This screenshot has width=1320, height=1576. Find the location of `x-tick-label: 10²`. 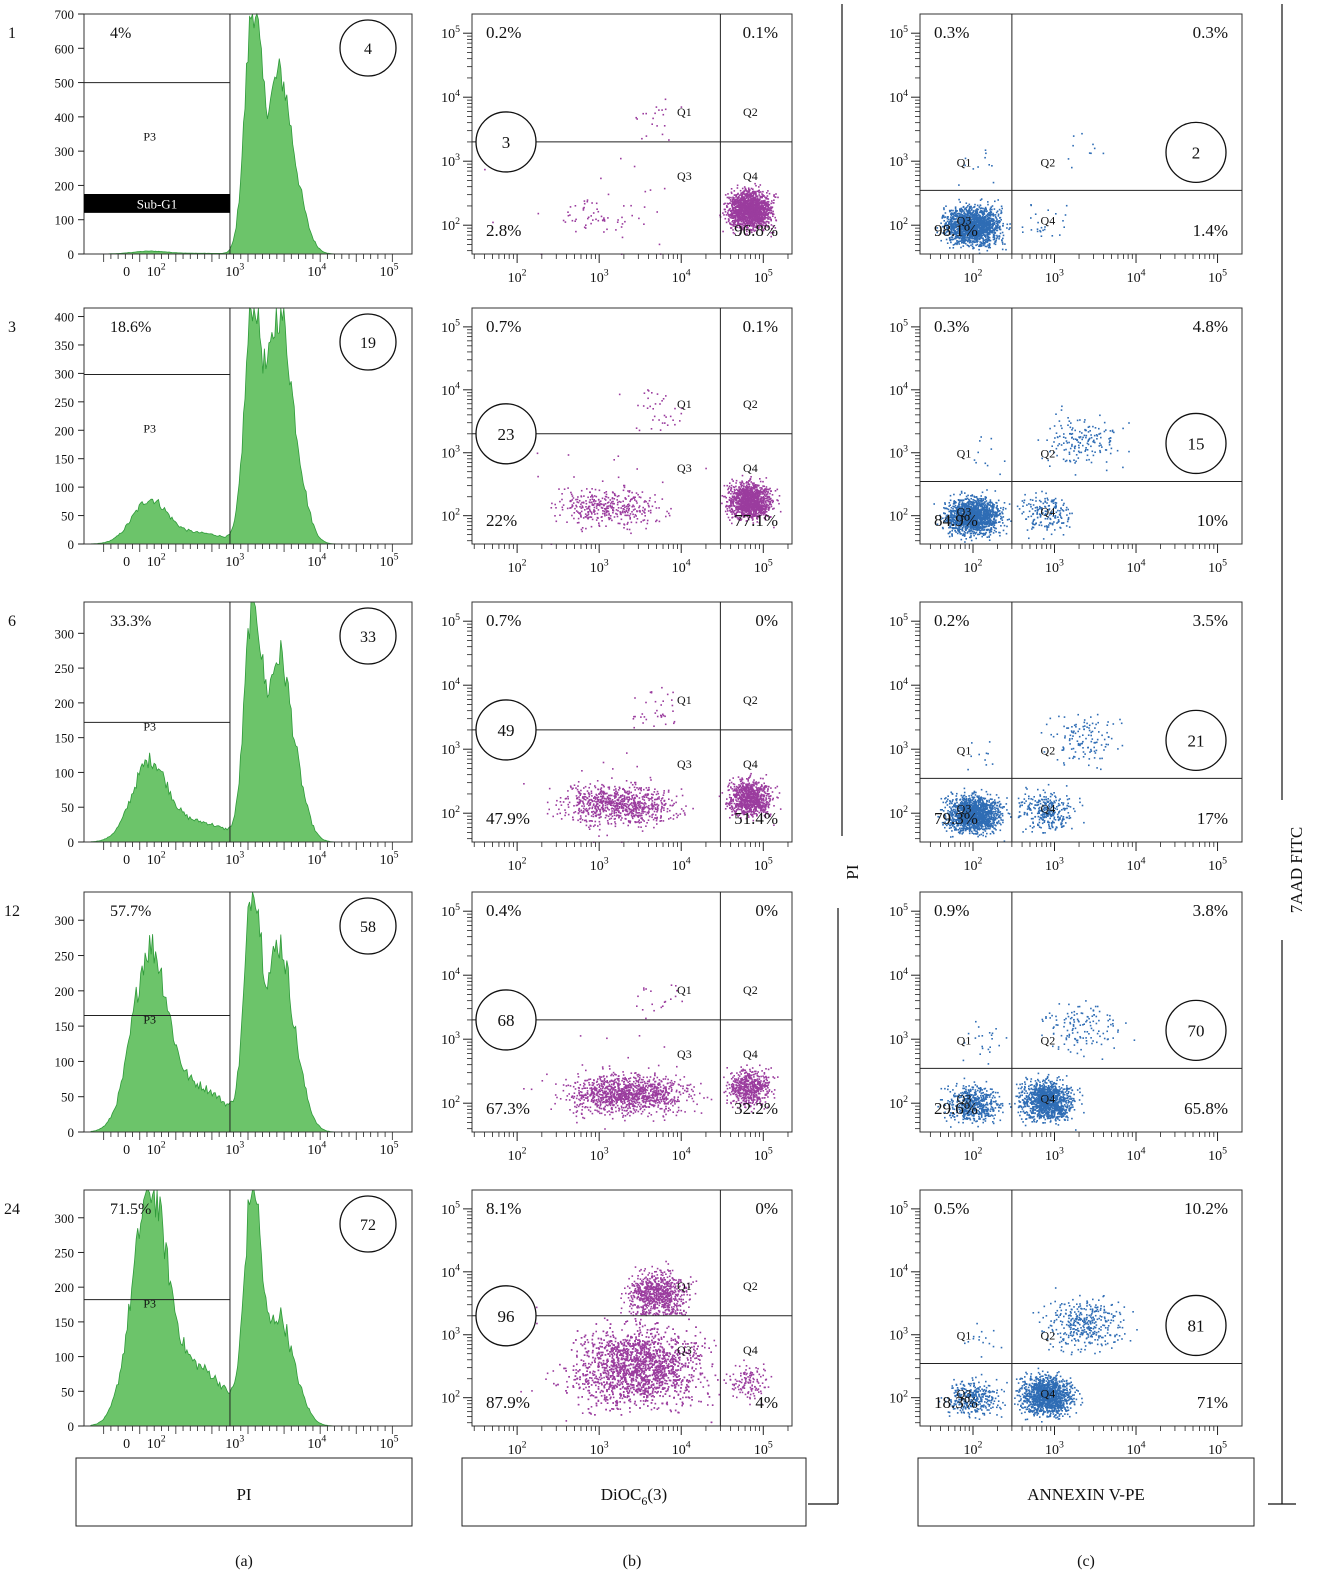

x-tick-label: 10² is located at coordinates (156, 561).